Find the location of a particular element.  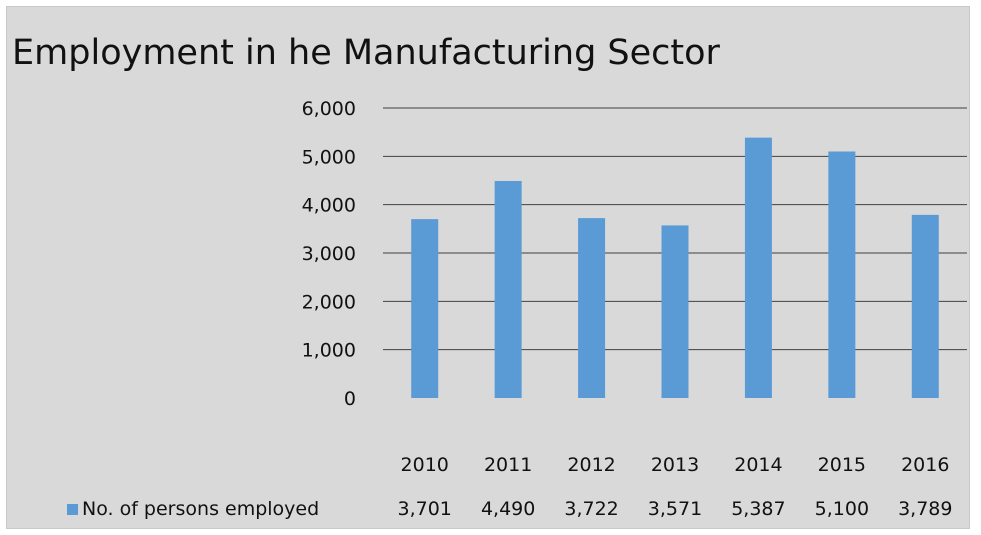

data-table-value: 3,701 is located at coordinates (425, 509).